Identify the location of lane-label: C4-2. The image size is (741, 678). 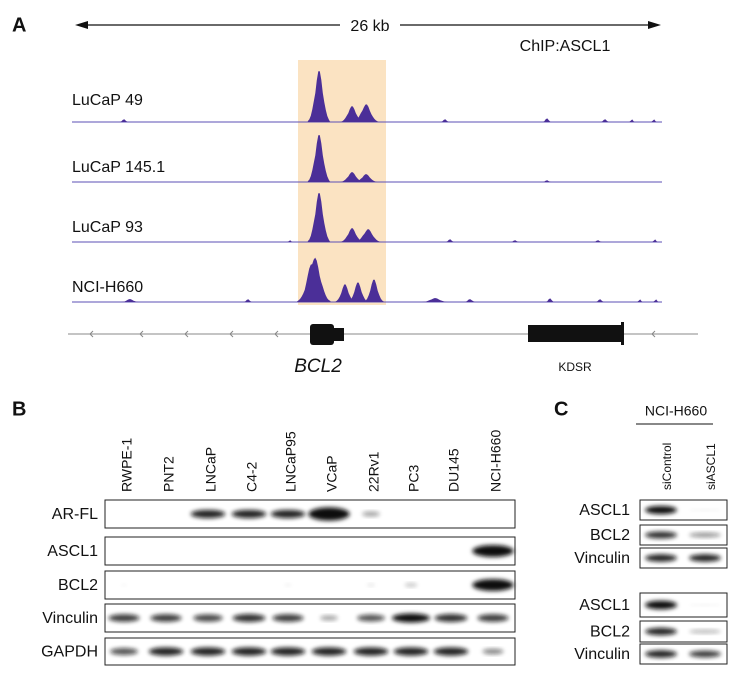
(252, 476).